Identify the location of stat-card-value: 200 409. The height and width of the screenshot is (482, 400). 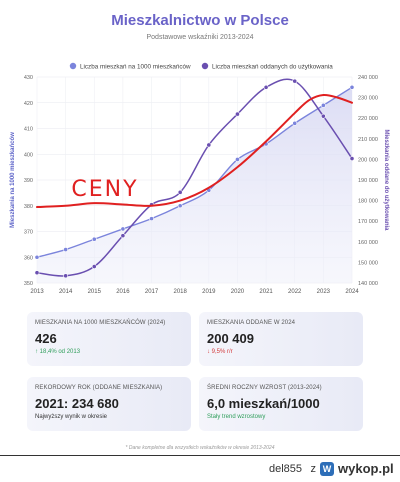
(230, 338).